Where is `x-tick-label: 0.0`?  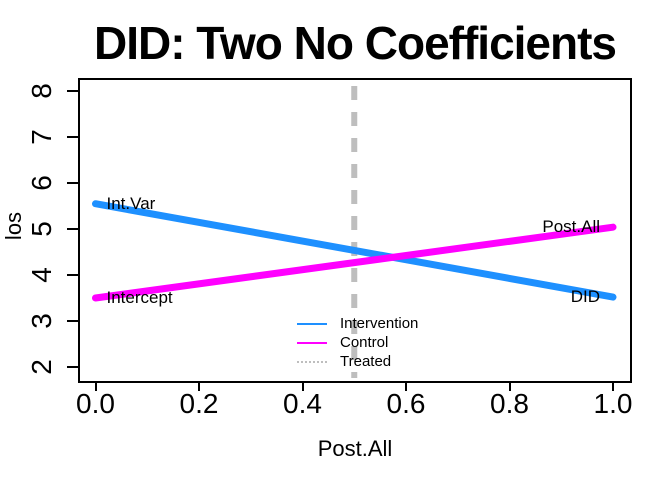
x-tick-label: 0.0 is located at coordinates (95, 403).